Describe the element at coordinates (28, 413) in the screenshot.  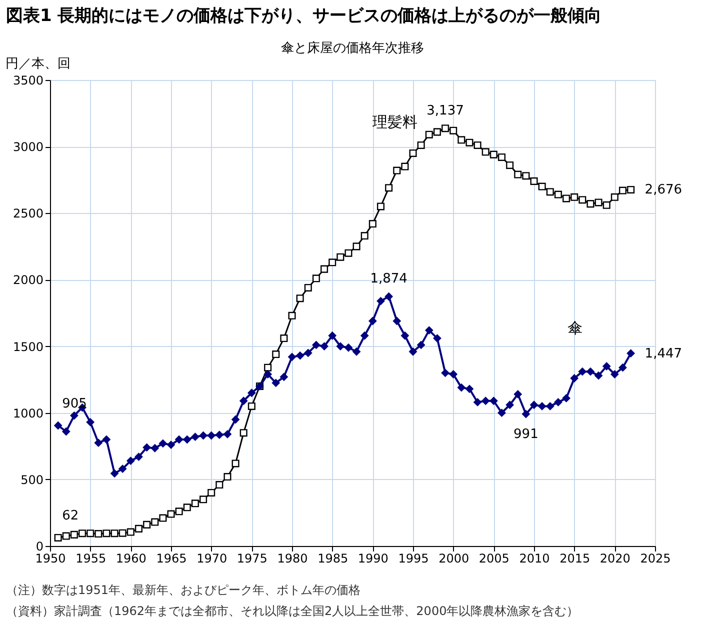
I see `y-tick-label: 1000` at that location.